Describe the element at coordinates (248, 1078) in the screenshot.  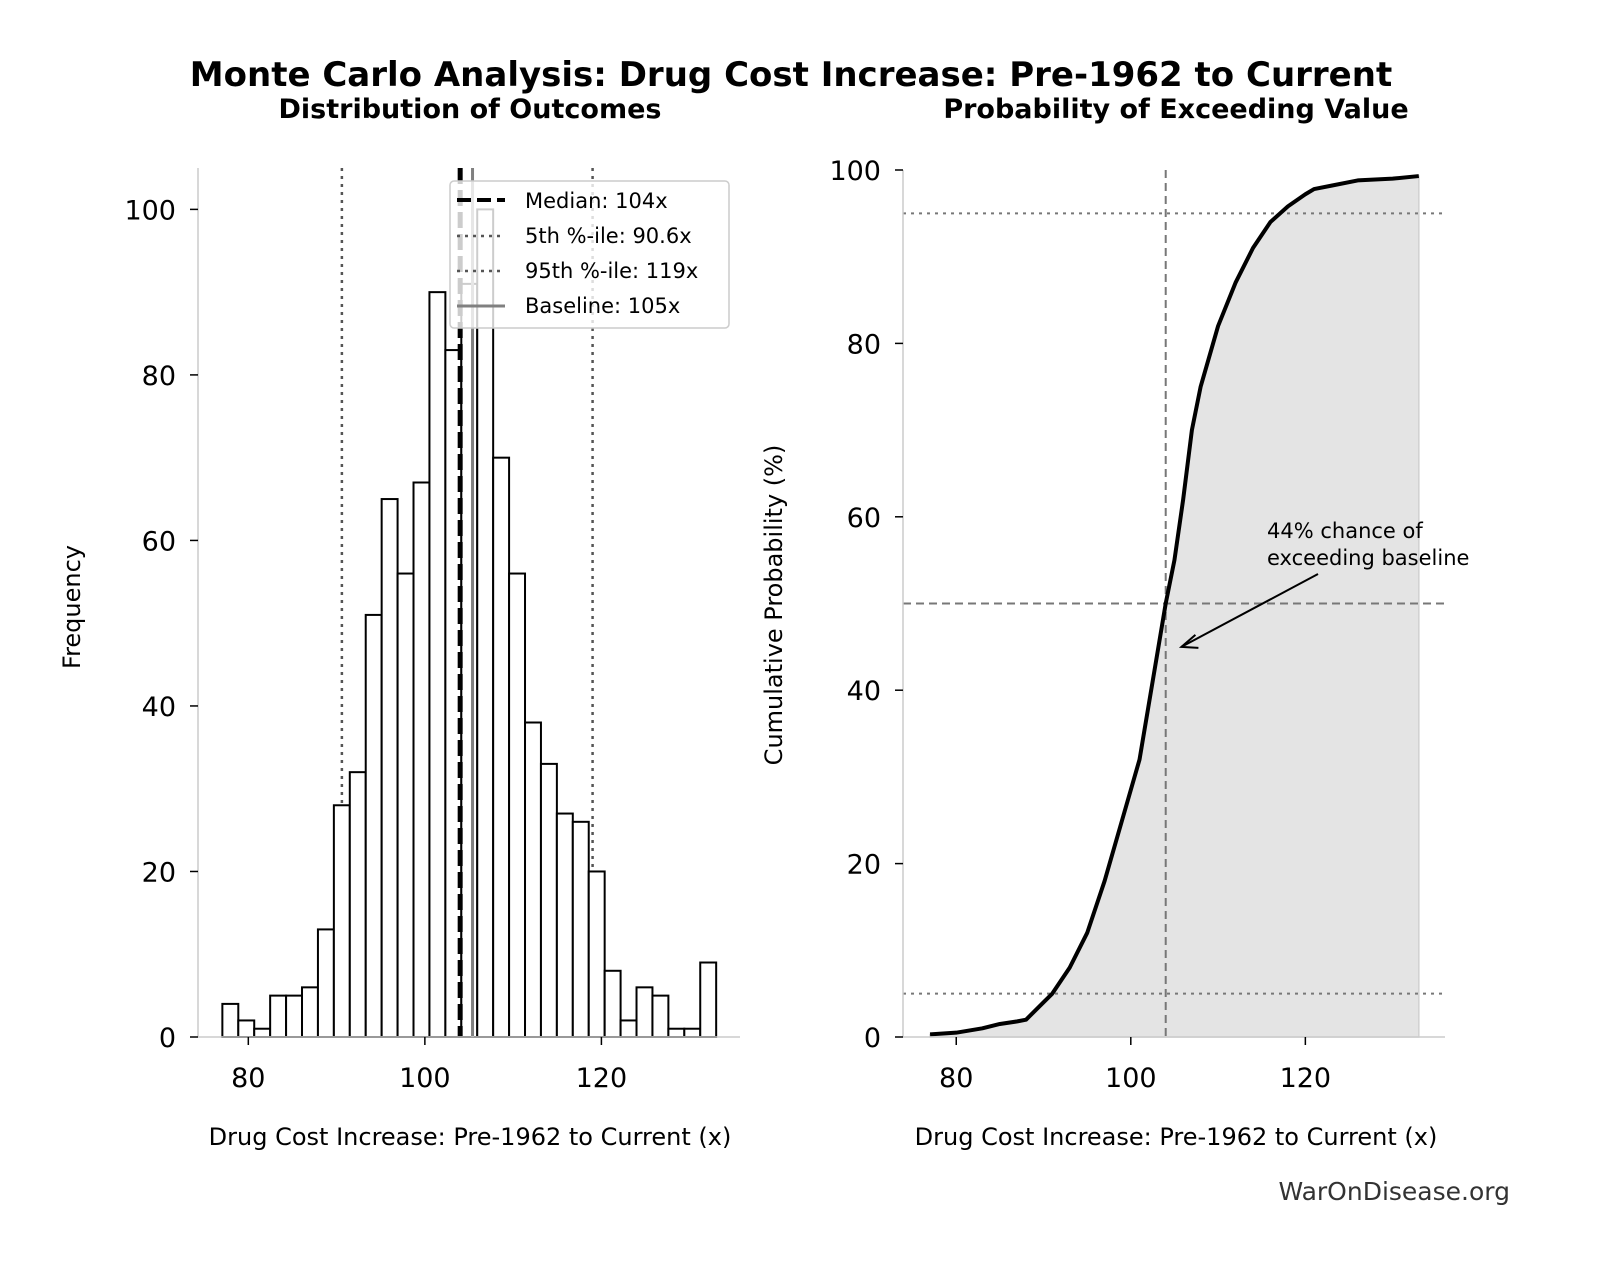
I see `left-x-tick-label: 80` at that location.